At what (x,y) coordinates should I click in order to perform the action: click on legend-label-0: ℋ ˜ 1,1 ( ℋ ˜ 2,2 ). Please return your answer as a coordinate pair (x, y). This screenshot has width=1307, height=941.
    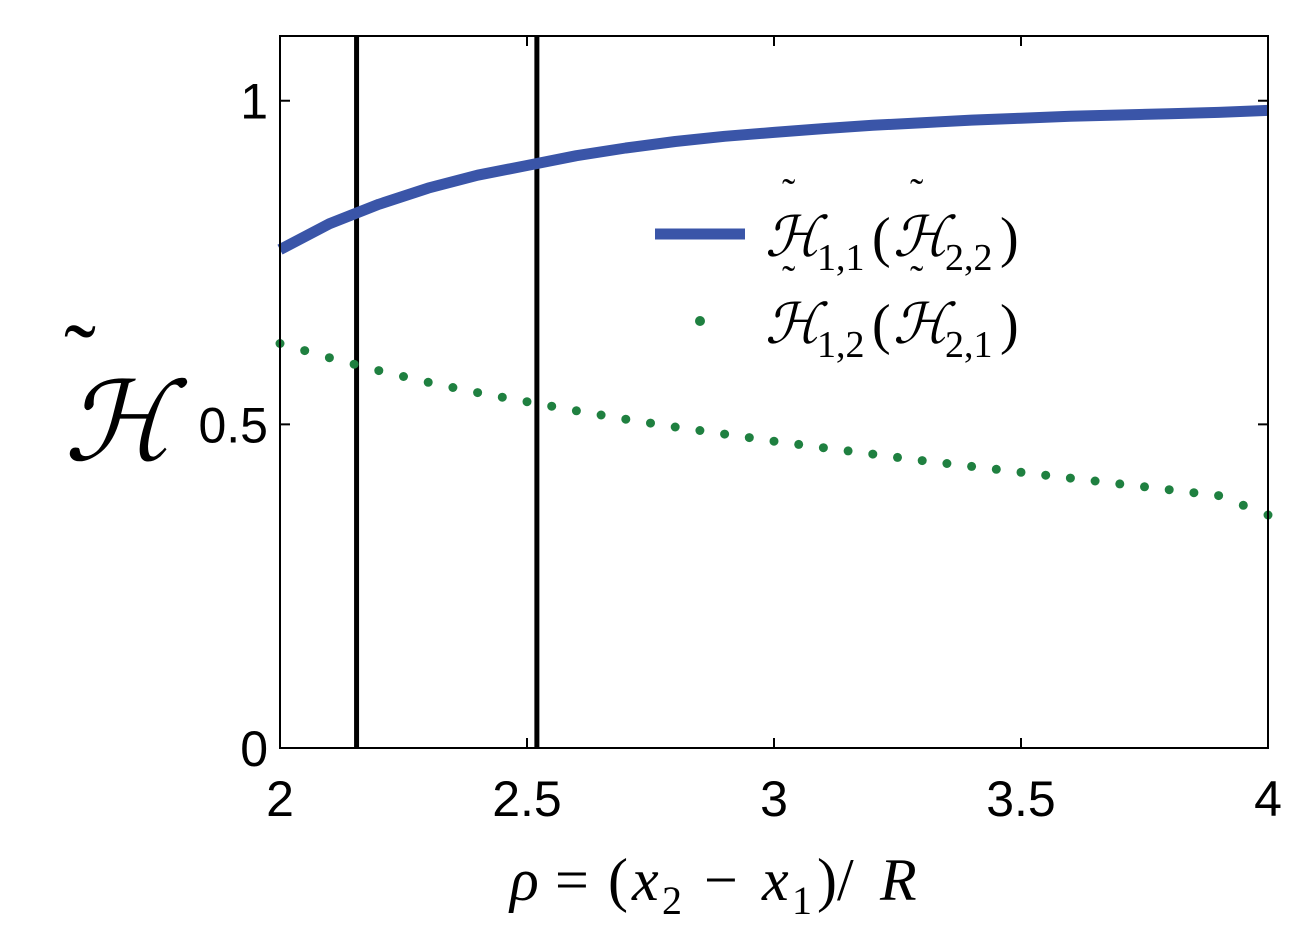
    Looking at the image, I should click on (892, 224).